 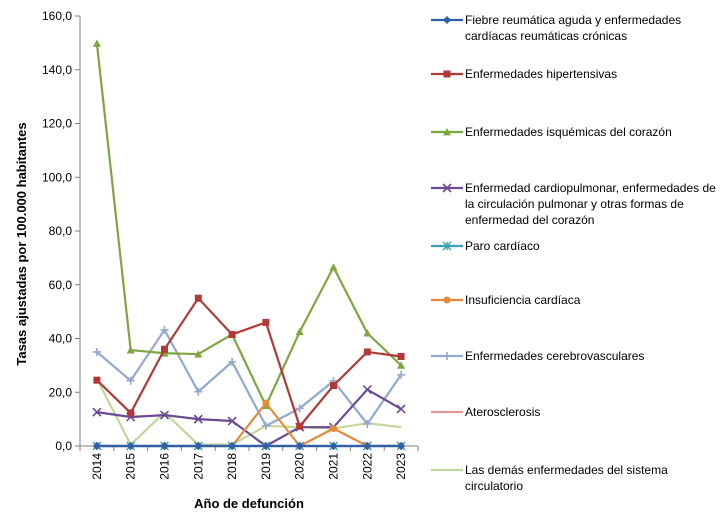 I want to click on legend-label: Enfermedades isquémicas del corazón, so click(x=568, y=132).